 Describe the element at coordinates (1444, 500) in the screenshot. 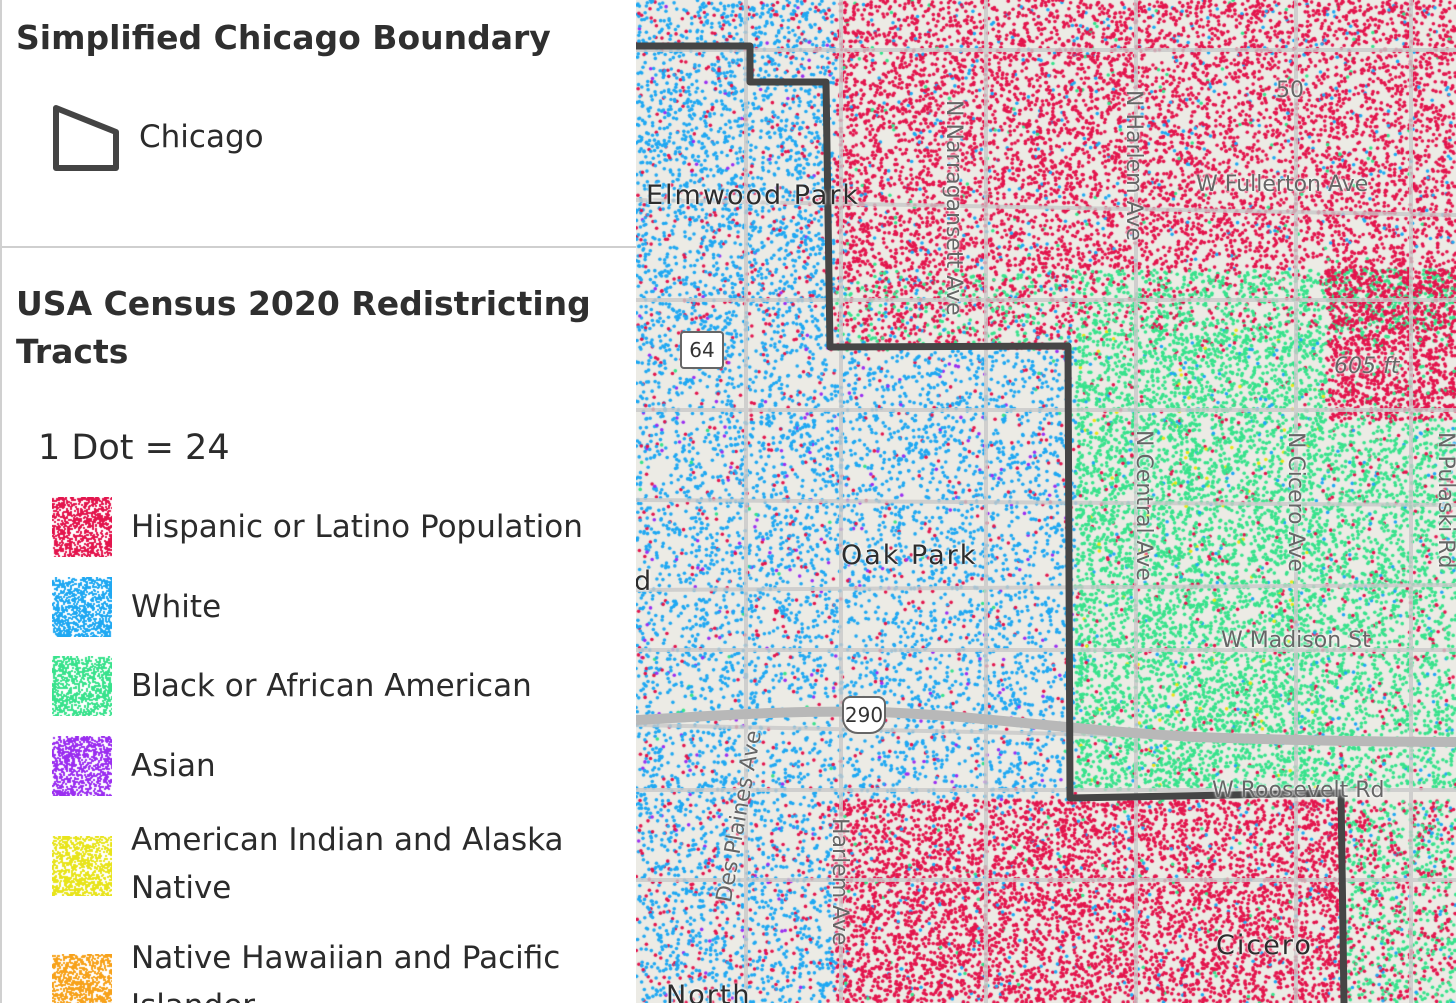

I see `street-label-pulaski: N Pulaski Rd` at that location.